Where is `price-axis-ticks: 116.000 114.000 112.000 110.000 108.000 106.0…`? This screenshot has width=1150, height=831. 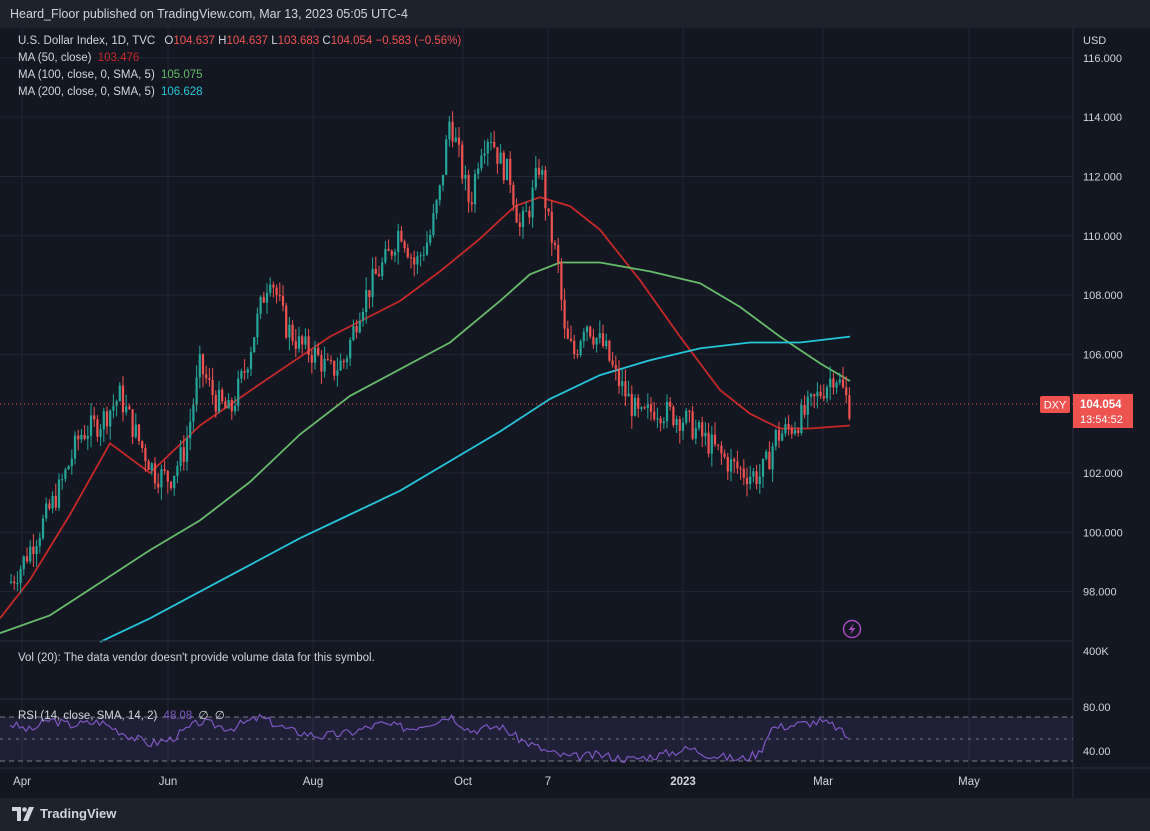
price-axis-ticks: 116.000 114.000 112.000 110.000 108.000 106.0… is located at coordinates (1103, 326).